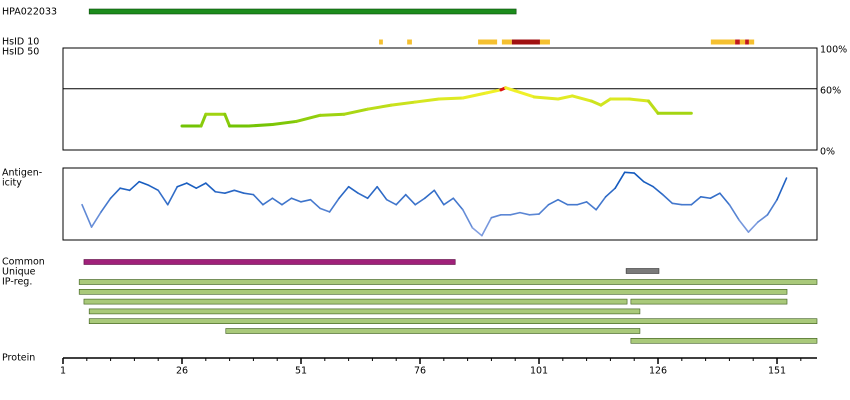  Describe the element at coordinates (830, 90) in the screenshot. I see `y-tick-label: 60%` at that location.